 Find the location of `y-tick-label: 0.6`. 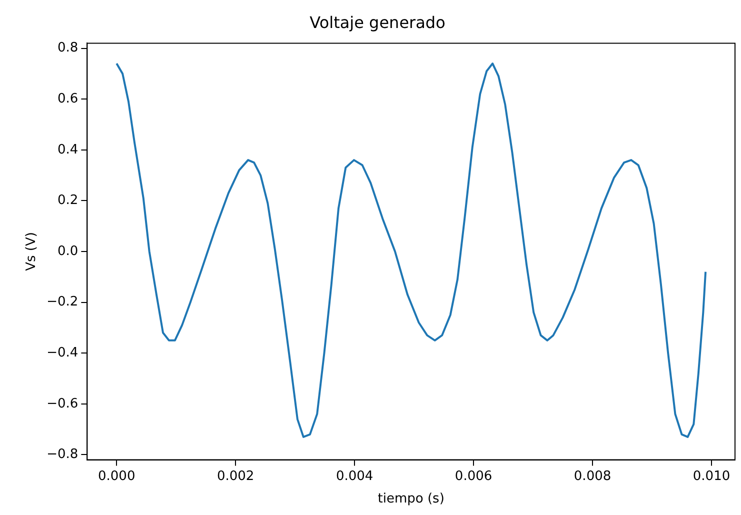

y-tick-label: 0.6 is located at coordinates (67, 98).